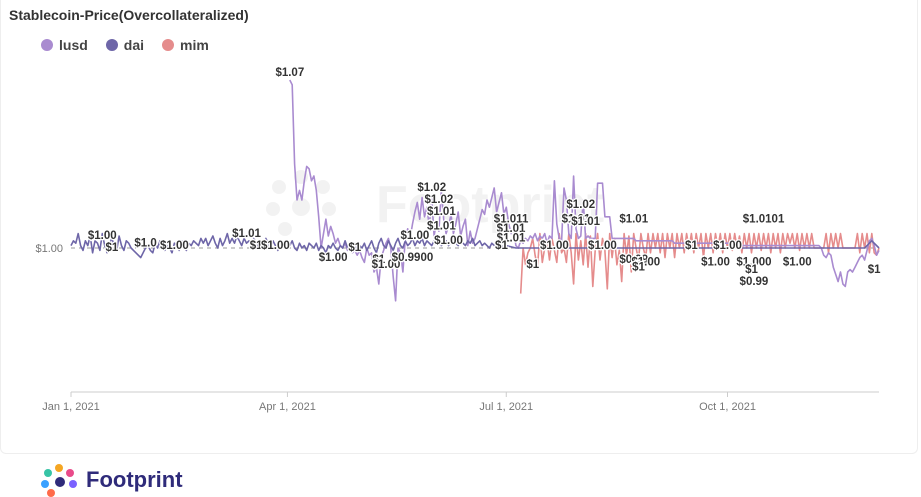  What do you see at coordinates (71, 407) in the screenshot?
I see `x-tick-label: Jan 1, 2021` at bounding box center [71, 407].